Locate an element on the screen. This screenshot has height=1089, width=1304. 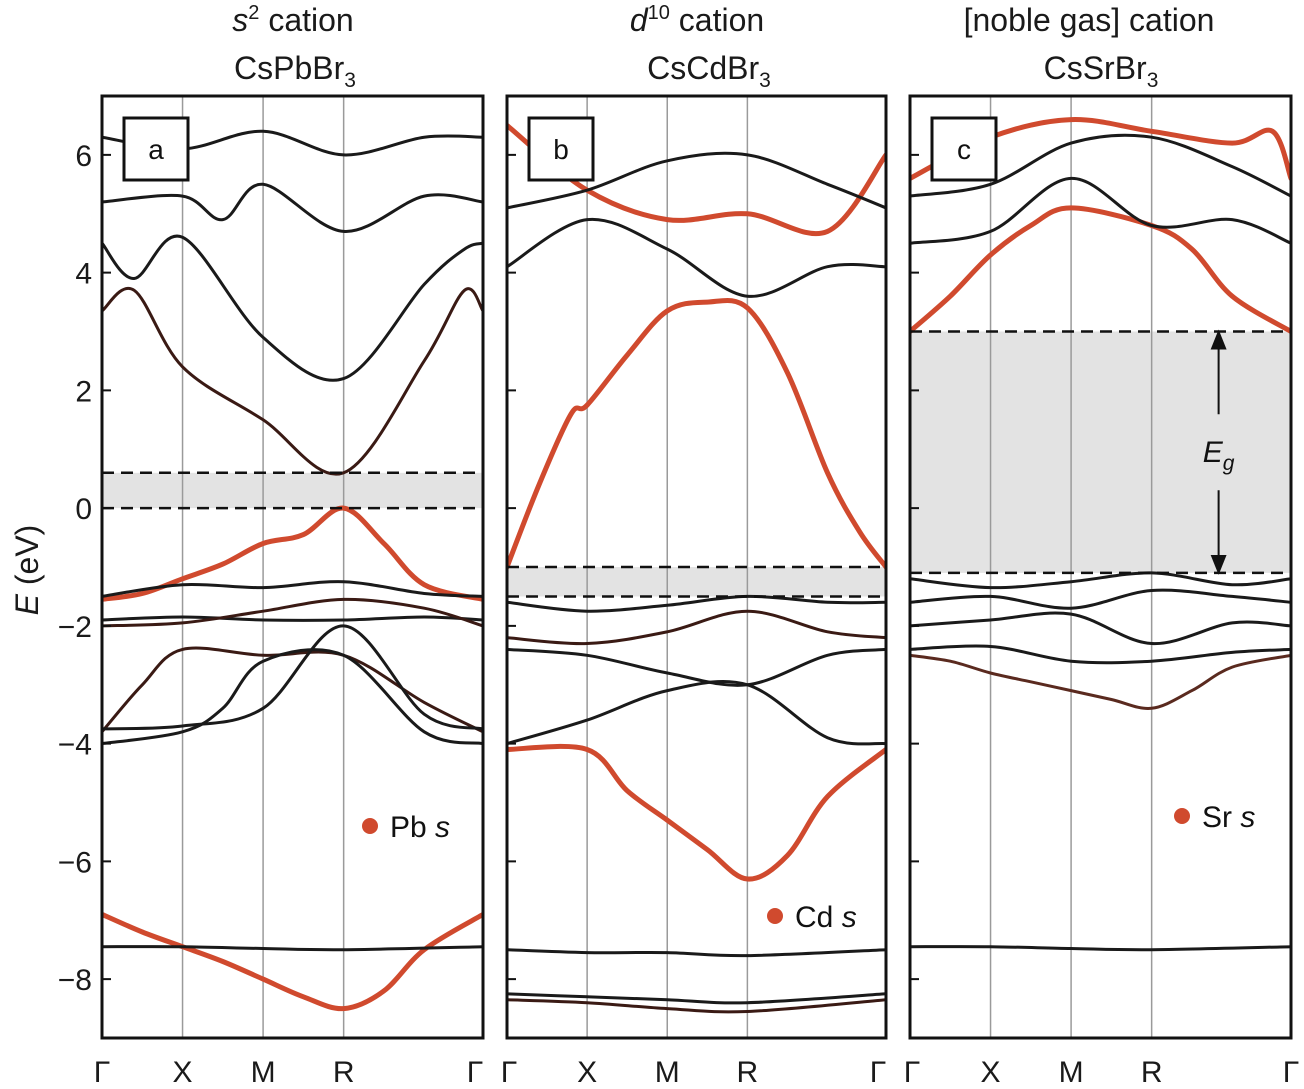
legend-label-cd: Cd s is located at coordinates (826, 917).